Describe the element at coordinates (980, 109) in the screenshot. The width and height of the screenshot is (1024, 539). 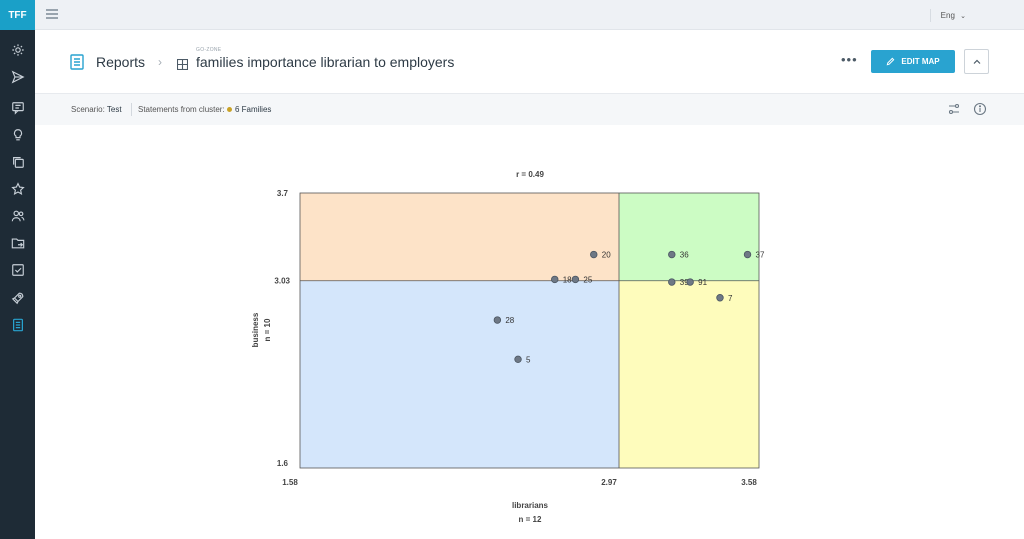
I see `info-icon` at that location.